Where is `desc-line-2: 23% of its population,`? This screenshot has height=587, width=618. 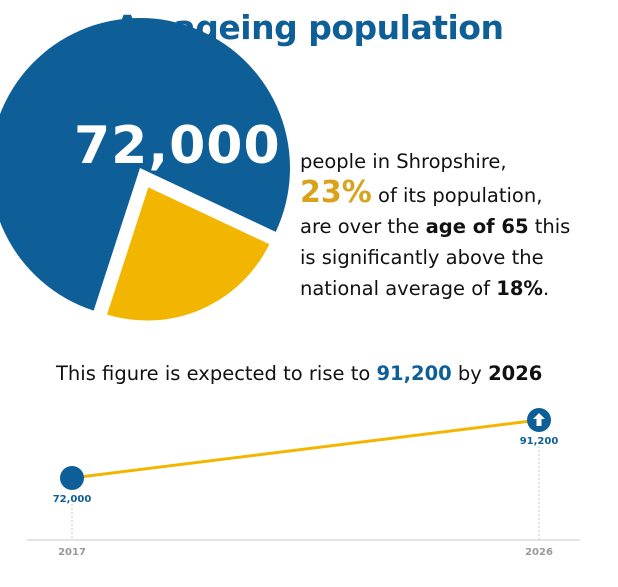 desc-line-2: 23% of its population, is located at coordinates (455, 194).